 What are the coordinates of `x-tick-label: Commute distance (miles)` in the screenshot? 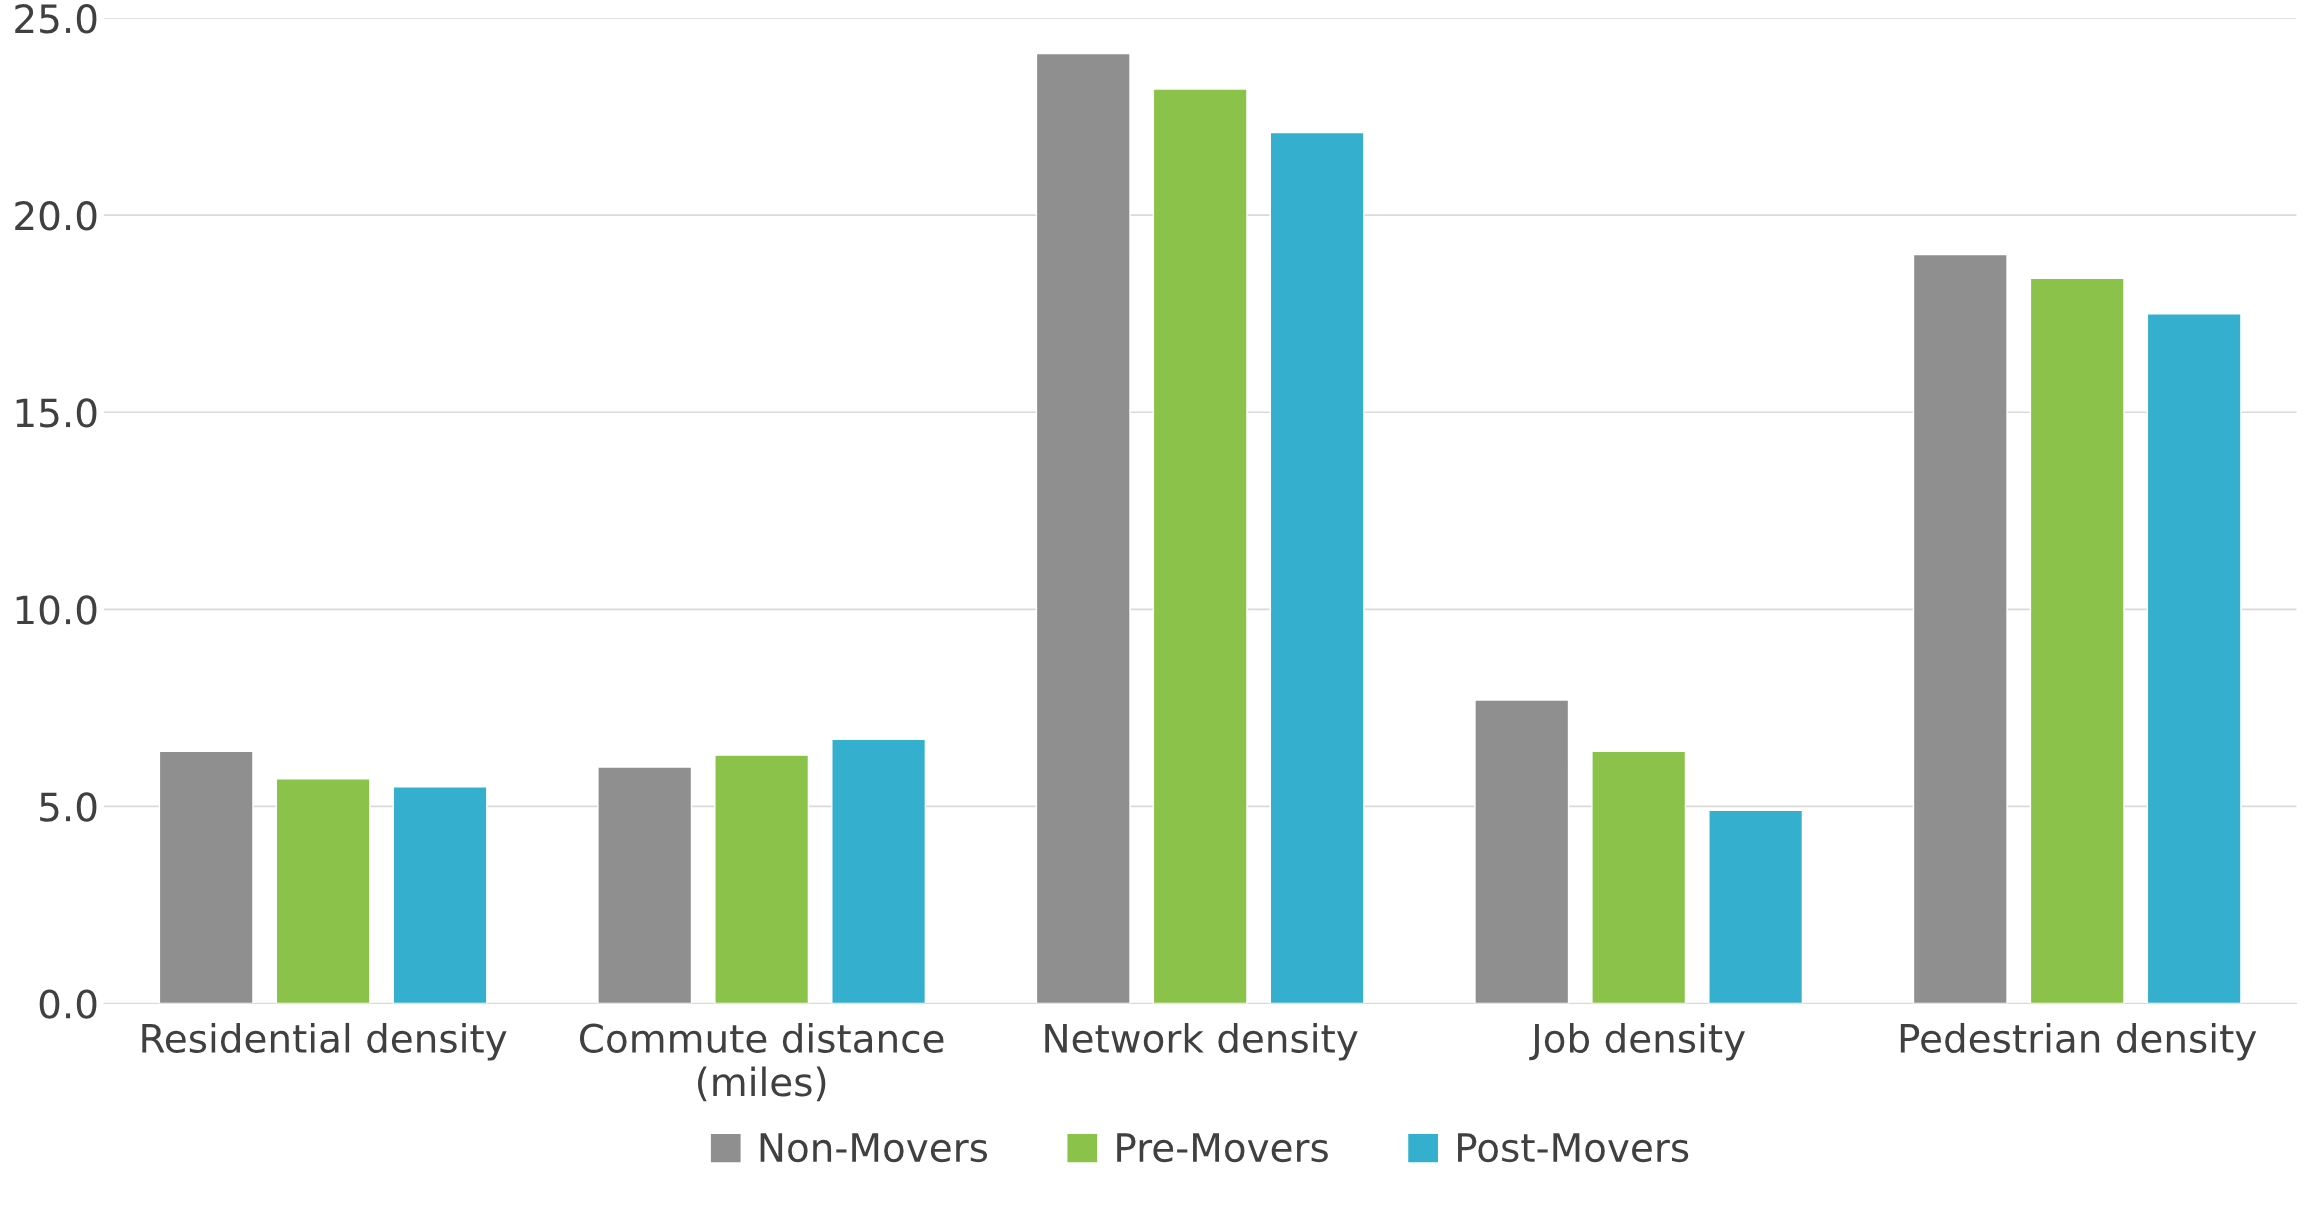 It's located at (761, 1062).